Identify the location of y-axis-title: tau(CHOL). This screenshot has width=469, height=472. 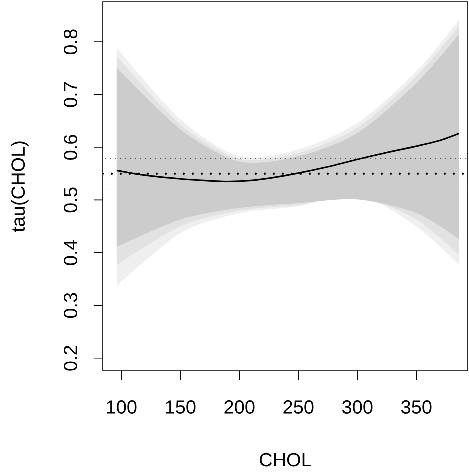
(20, 187).